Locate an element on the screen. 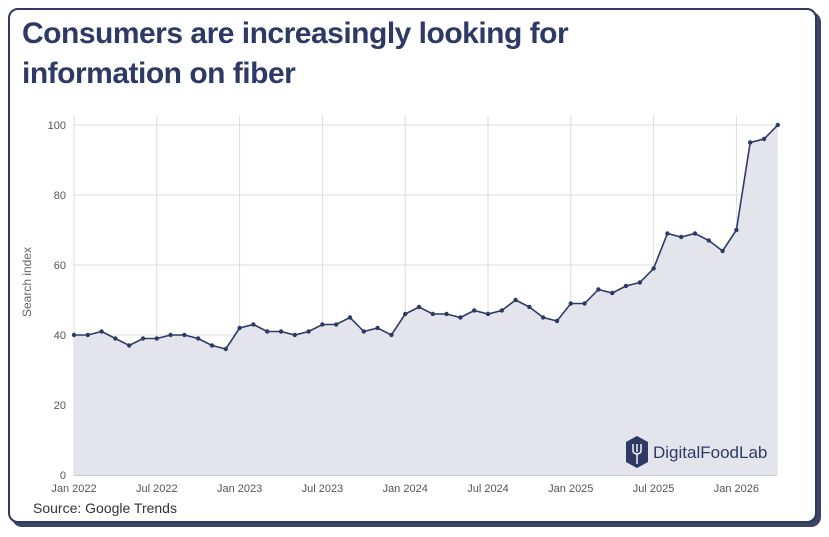 The width and height of the screenshot is (829, 537). x-tick-label: Jan 2026 is located at coordinates (736, 489).